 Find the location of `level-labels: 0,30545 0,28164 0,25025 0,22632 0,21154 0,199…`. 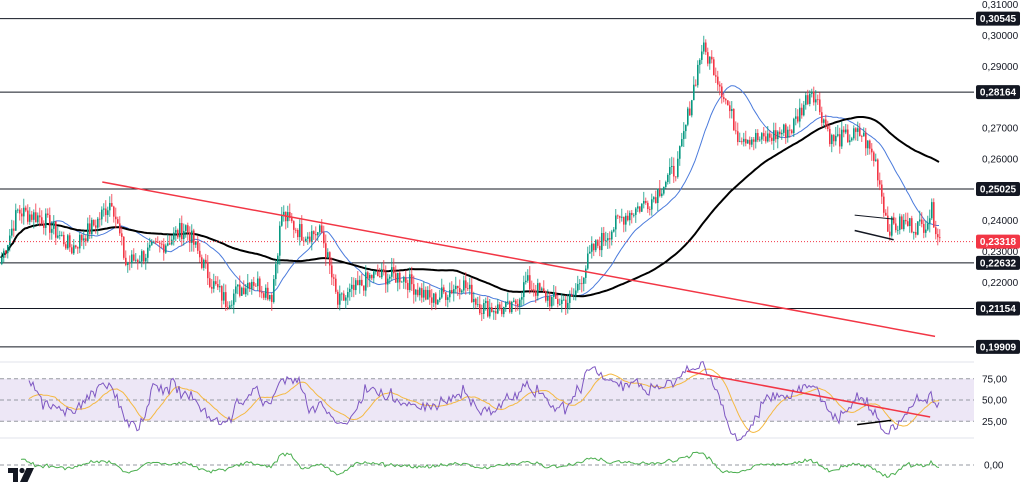

level-labels: 0,30545 0,28164 0,25025 0,22632 0,21154 0,199… is located at coordinates (998, 182).